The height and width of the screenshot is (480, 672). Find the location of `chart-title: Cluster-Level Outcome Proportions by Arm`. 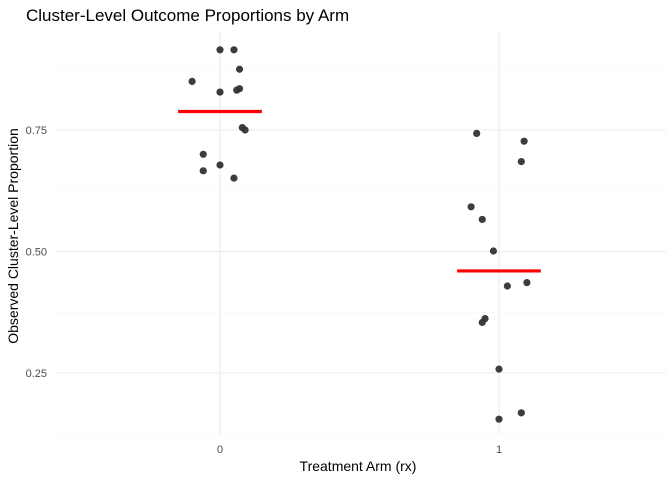

chart-title: Cluster-Level Outcome Proportions by Arm is located at coordinates (187, 15).